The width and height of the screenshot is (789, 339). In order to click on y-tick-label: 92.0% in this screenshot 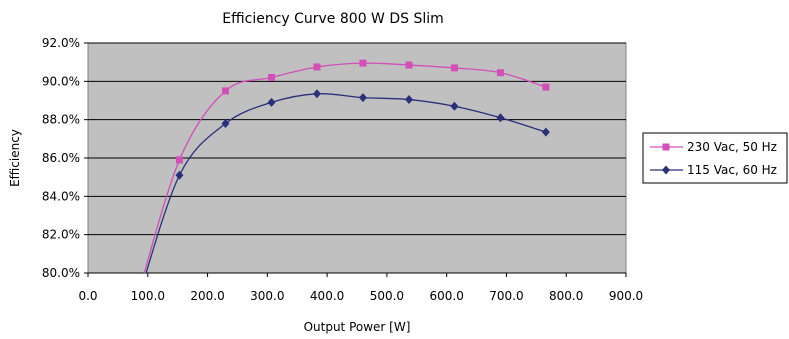, I will do `click(61, 43)`.